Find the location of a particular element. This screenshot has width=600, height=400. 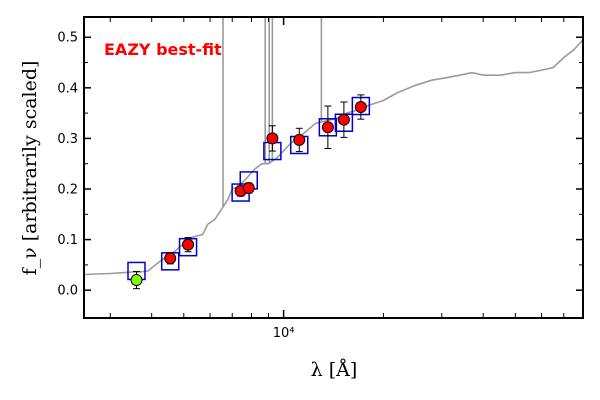

y-tick-label: 0.4 is located at coordinates (67, 88).